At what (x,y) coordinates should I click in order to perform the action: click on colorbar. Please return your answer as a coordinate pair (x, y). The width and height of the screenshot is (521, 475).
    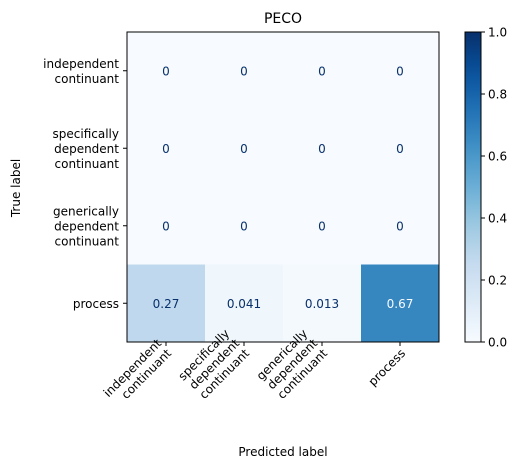
    Looking at the image, I should click on (473, 187).